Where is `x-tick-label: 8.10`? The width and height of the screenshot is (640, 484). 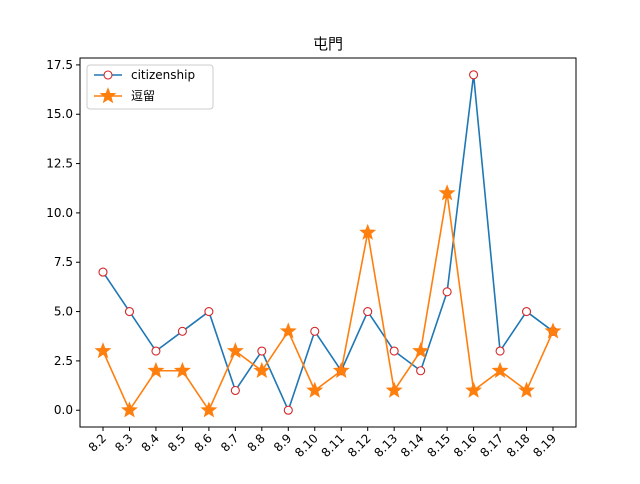 x-tick-label: 8.10 is located at coordinates (306, 445).